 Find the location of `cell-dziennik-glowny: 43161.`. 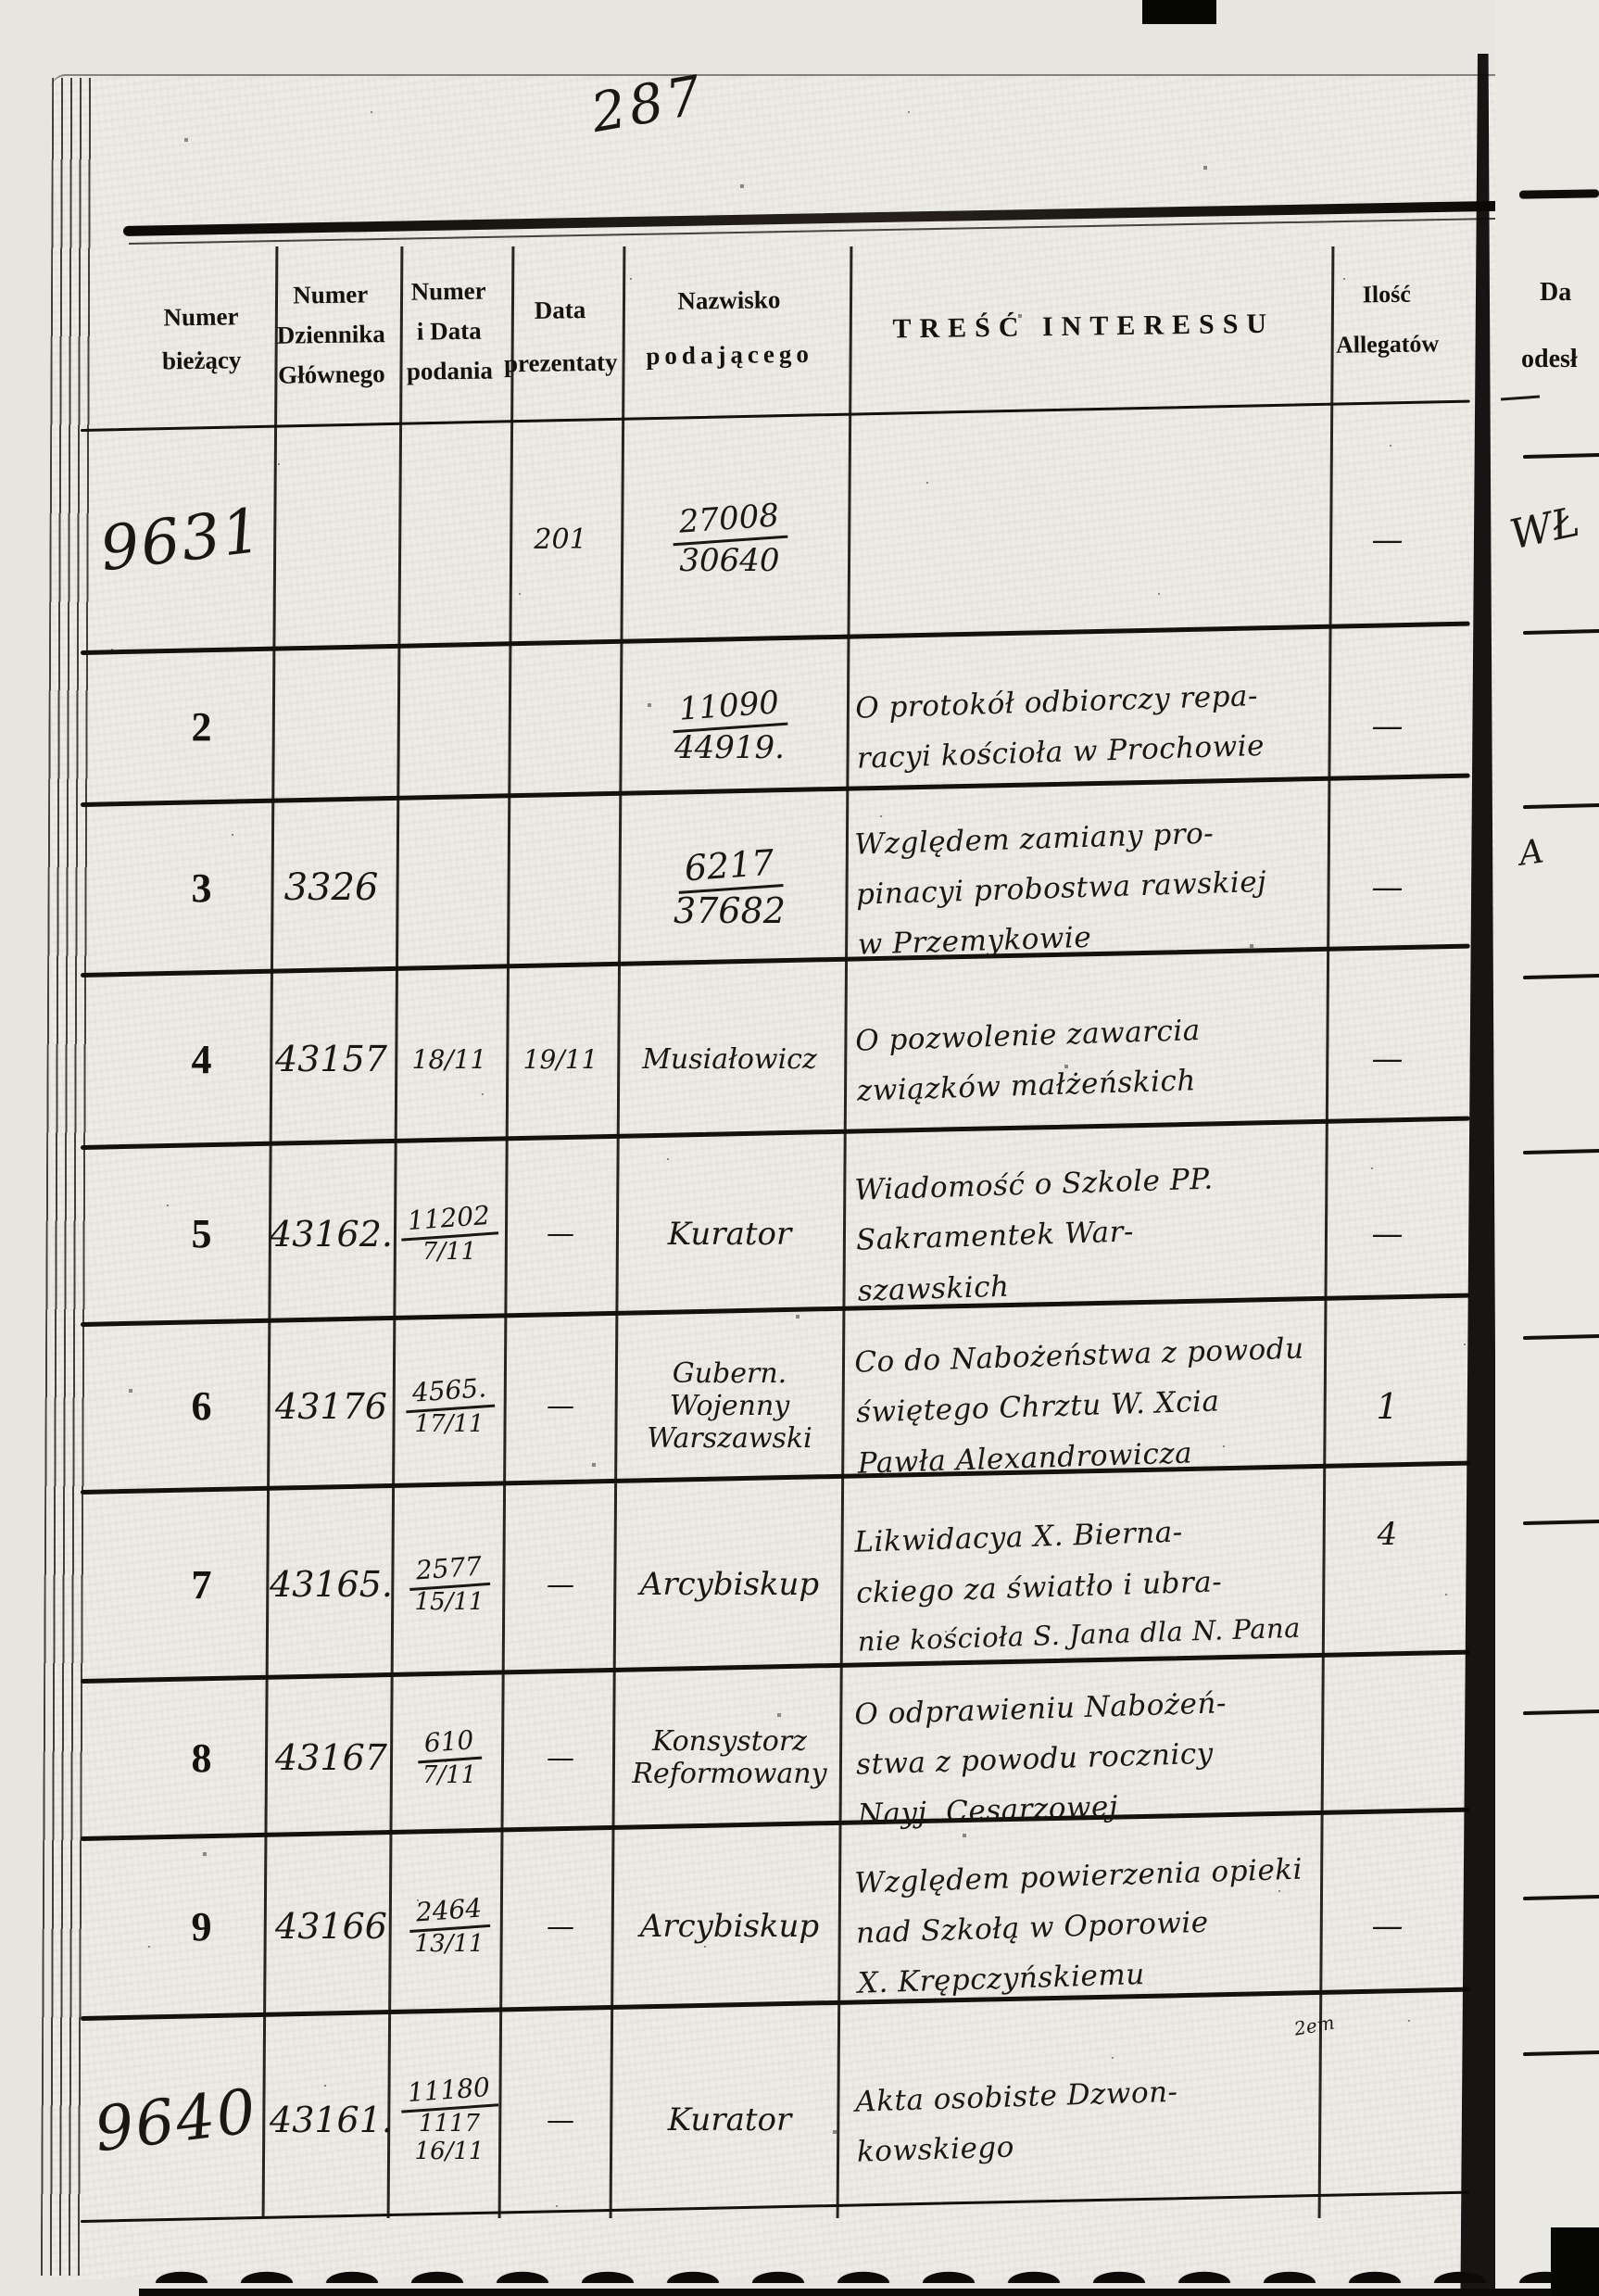

cell-dziennik-glowny: 43161. is located at coordinates (331, 2120).